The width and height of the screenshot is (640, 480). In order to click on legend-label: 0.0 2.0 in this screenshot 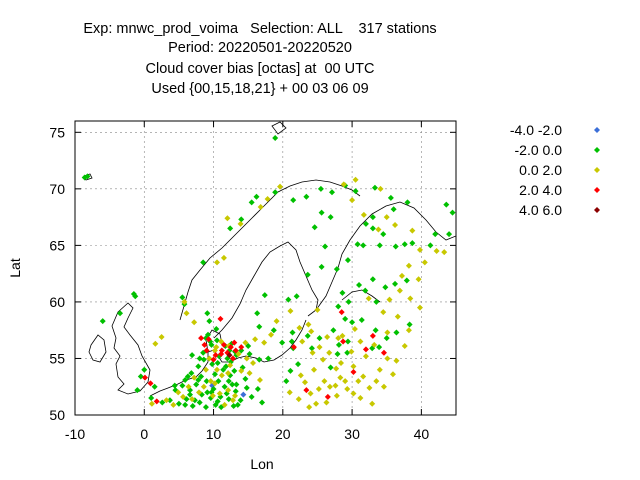, I will do `click(540, 170)`.